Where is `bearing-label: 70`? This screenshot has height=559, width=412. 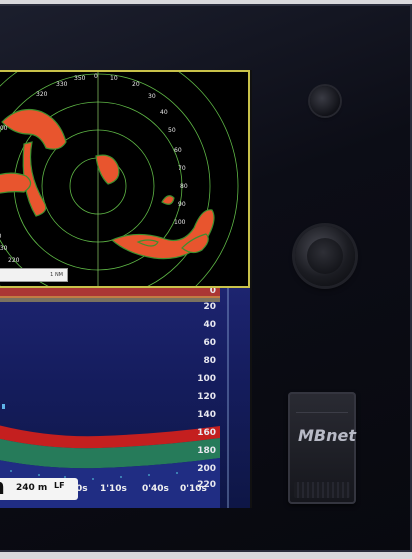
bearing-label: 70 is located at coordinates (182, 168).